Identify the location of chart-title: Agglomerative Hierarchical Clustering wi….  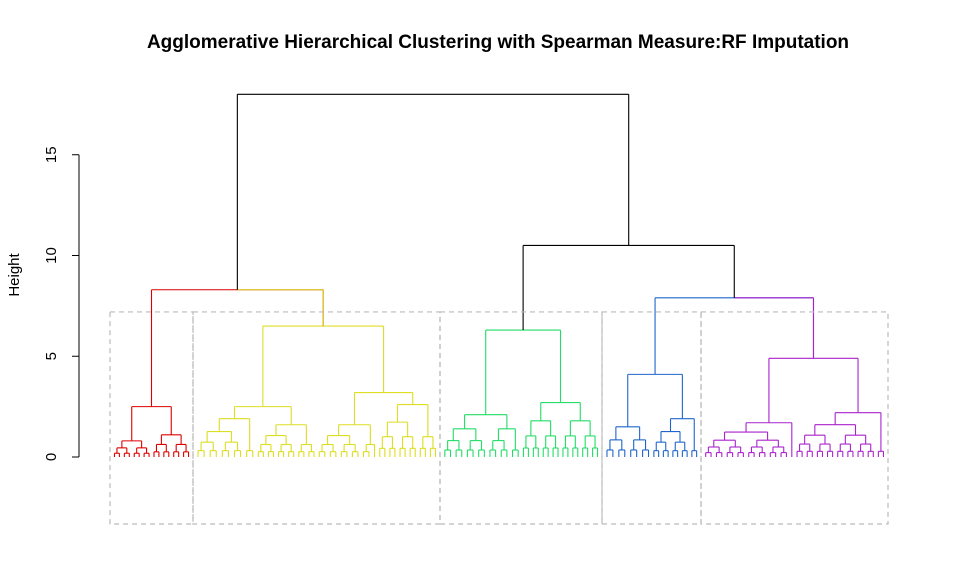
(498, 42).